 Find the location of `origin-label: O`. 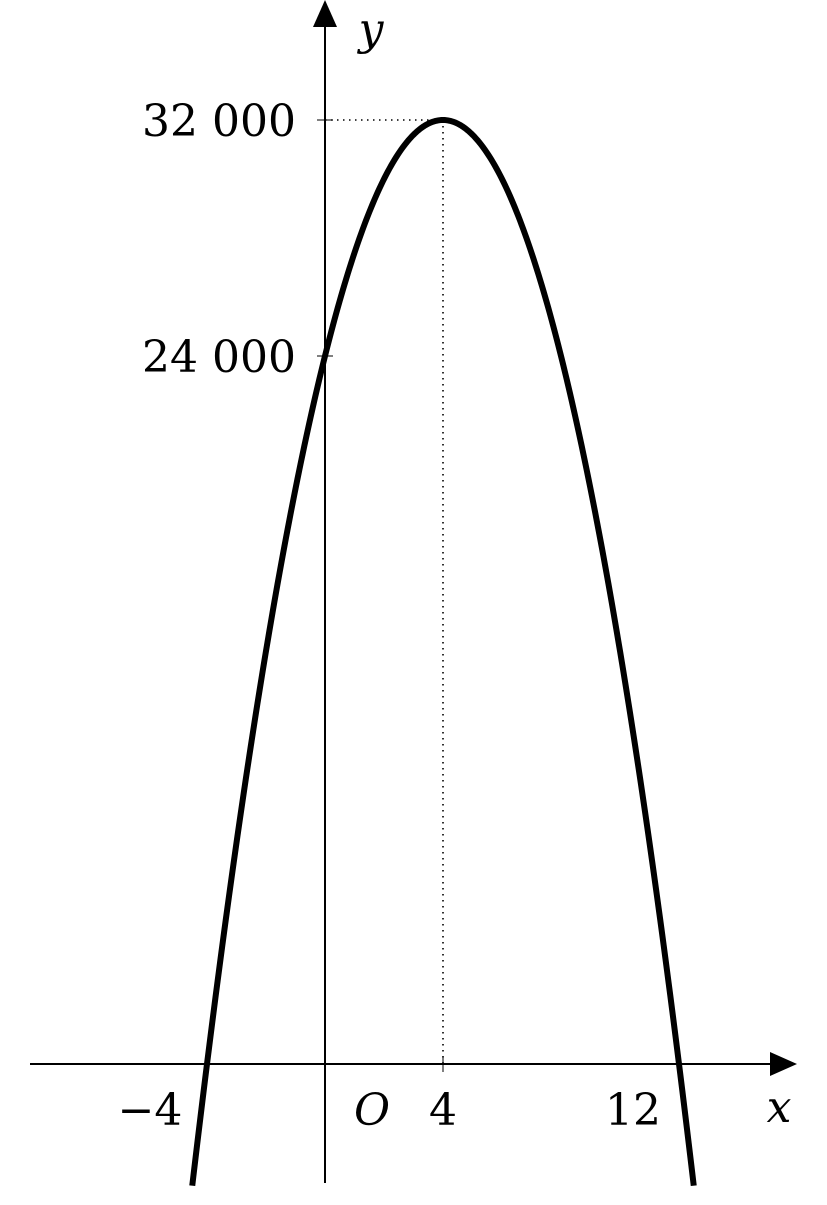

origin-label: O is located at coordinates (372, 1110).